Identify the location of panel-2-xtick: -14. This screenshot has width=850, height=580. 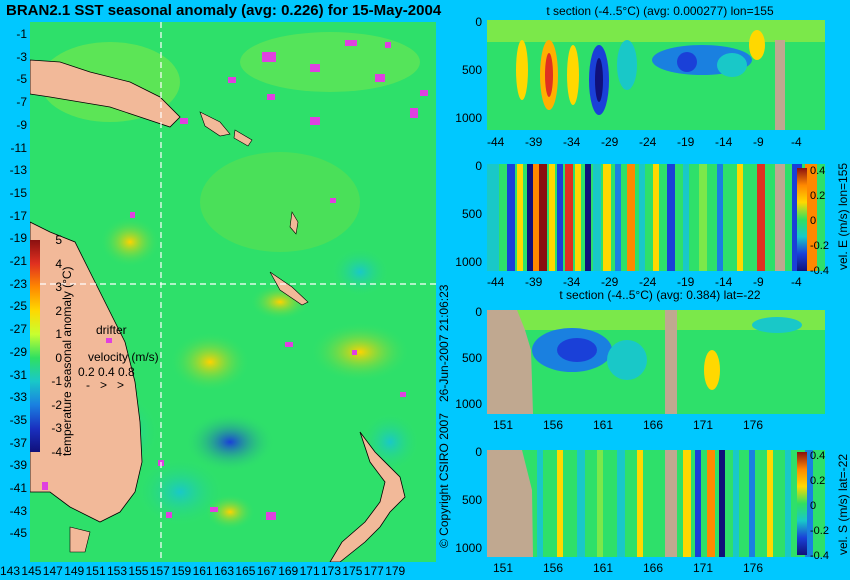
(724, 282).